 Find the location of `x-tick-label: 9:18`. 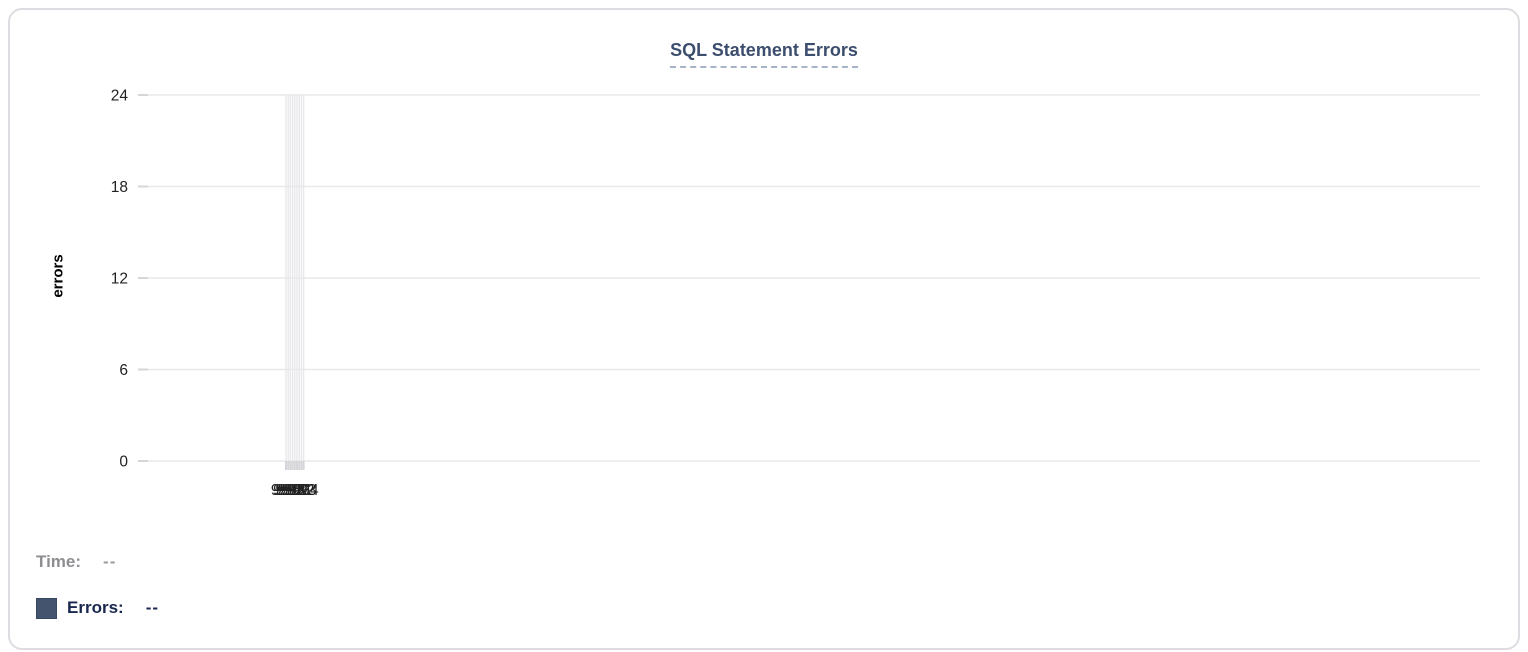

x-tick-label: 9:18 is located at coordinates (290, 490).